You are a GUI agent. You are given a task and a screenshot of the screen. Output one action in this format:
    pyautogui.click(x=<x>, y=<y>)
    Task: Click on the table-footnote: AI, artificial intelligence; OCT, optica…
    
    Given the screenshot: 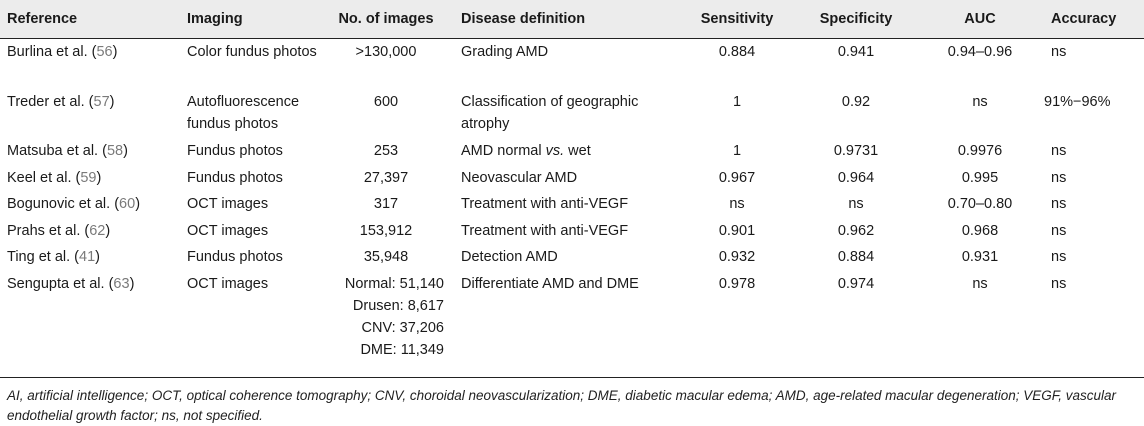 What is the action you would take?
    pyautogui.click(x=572, y=401)
    